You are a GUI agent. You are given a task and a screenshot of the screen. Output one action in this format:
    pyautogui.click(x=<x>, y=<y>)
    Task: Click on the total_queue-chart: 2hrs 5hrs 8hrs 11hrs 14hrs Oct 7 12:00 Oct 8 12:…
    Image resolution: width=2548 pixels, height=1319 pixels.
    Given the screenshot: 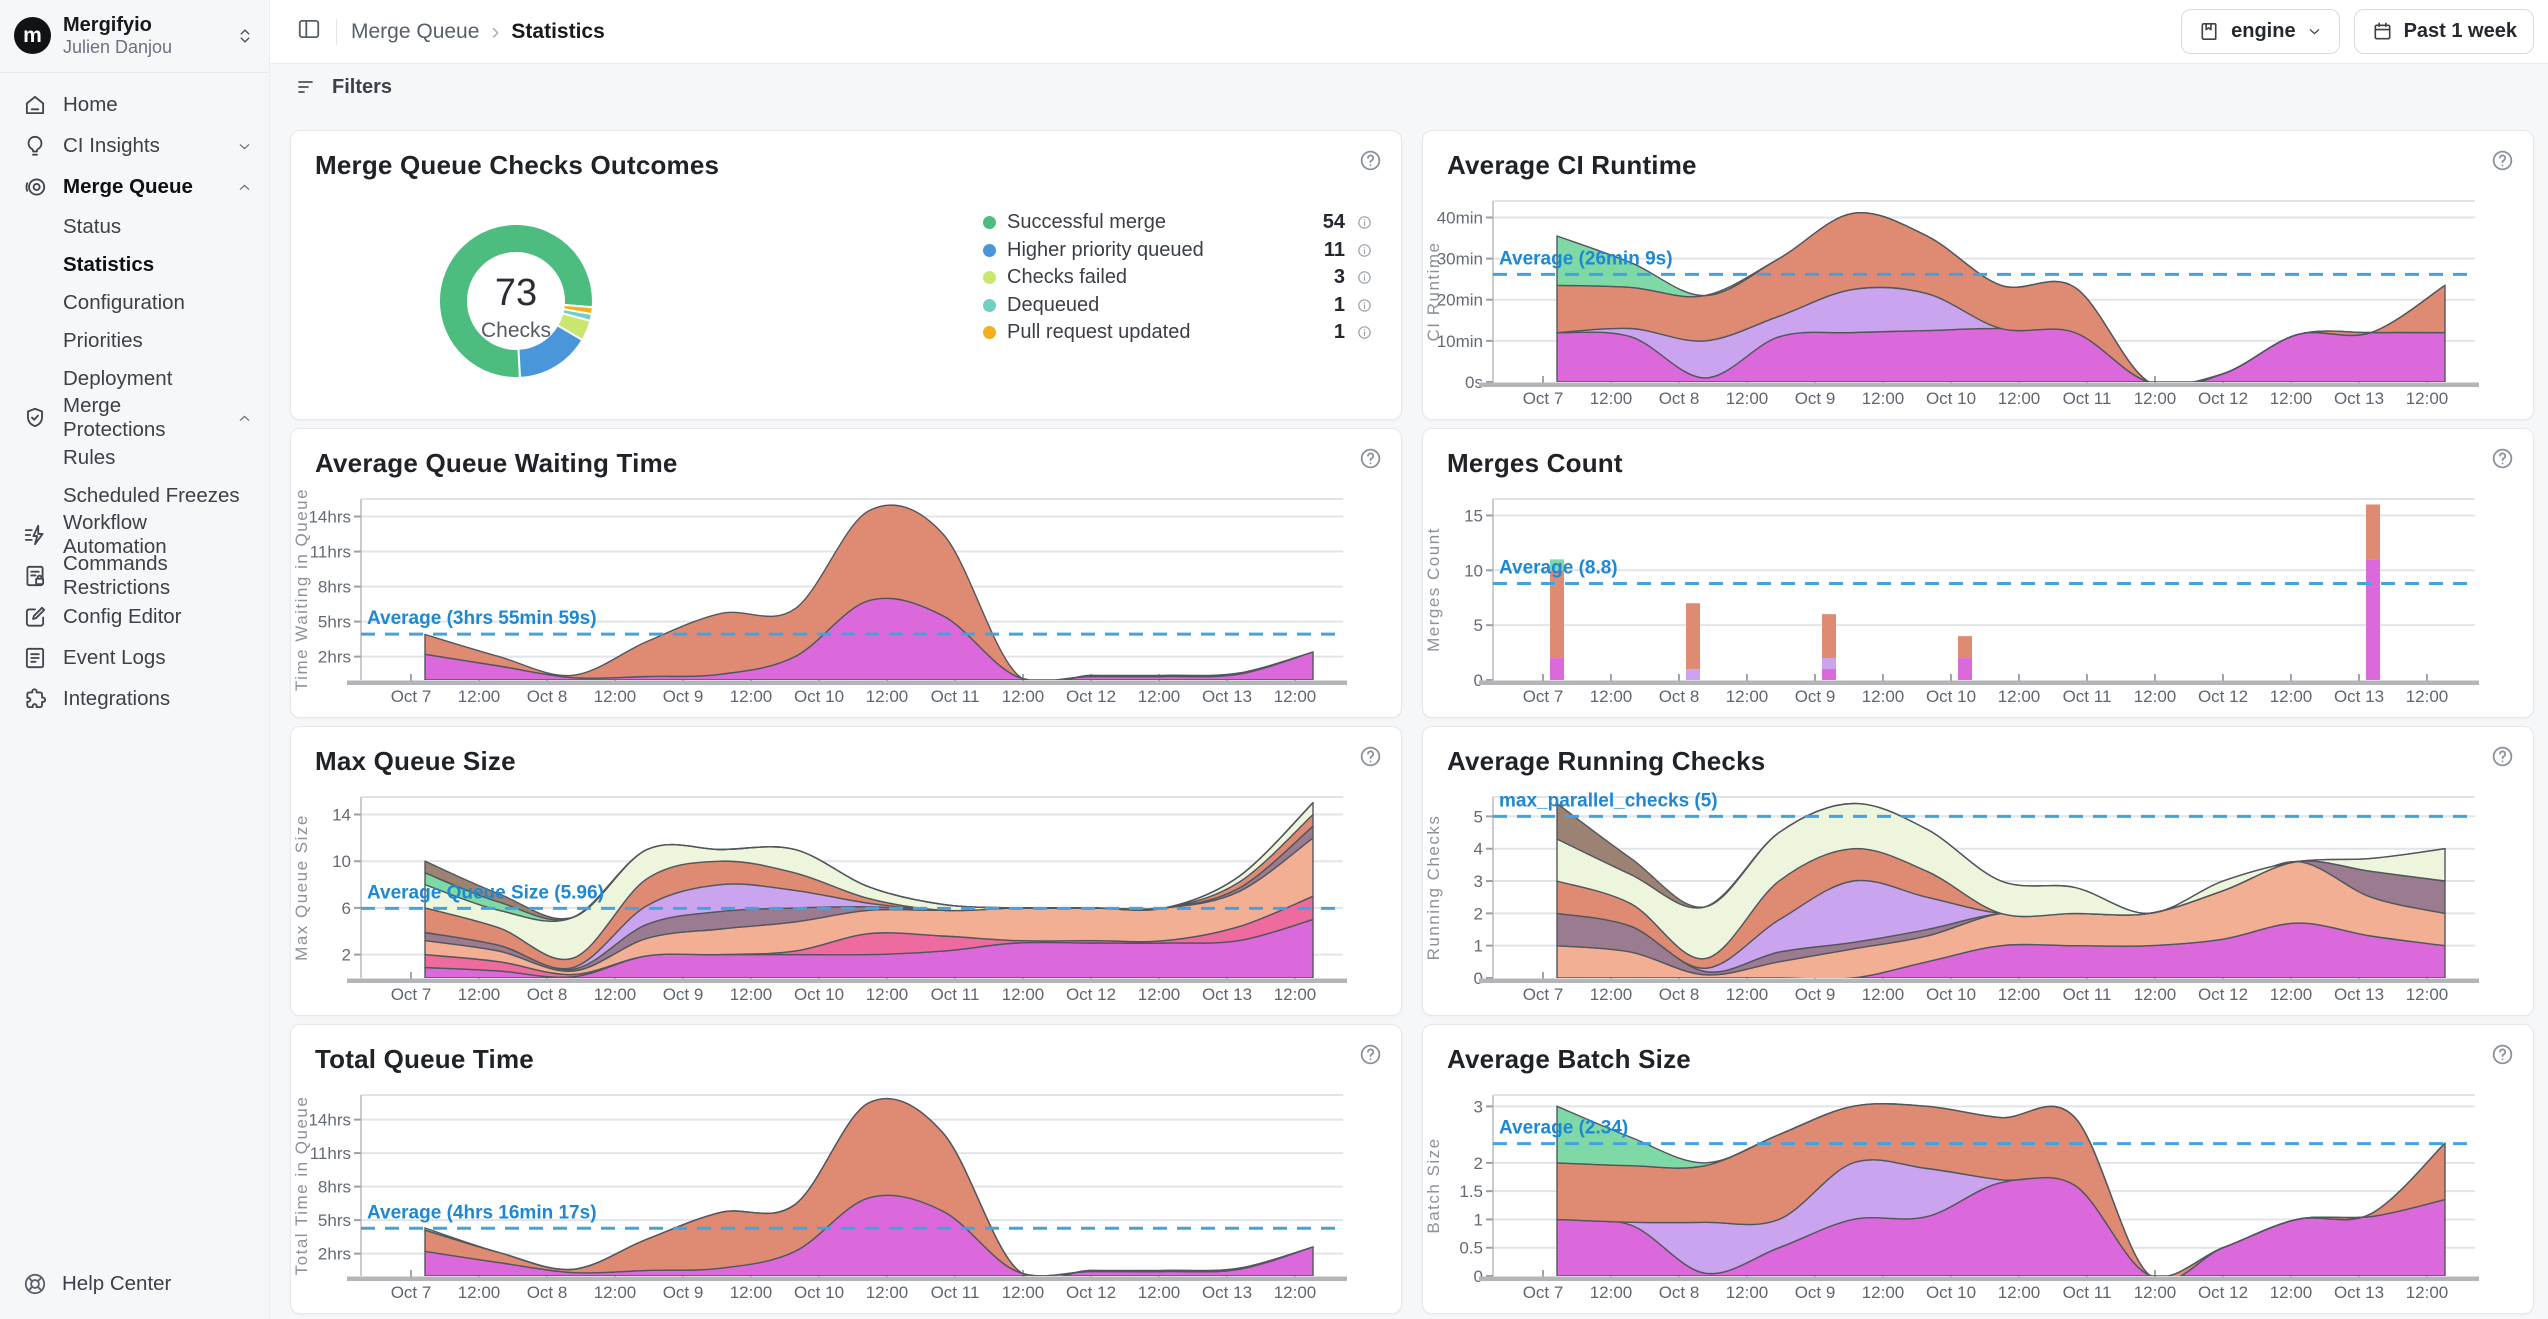 What is the action you would take?
    pyautogui.click(x=846, y=1195)
    